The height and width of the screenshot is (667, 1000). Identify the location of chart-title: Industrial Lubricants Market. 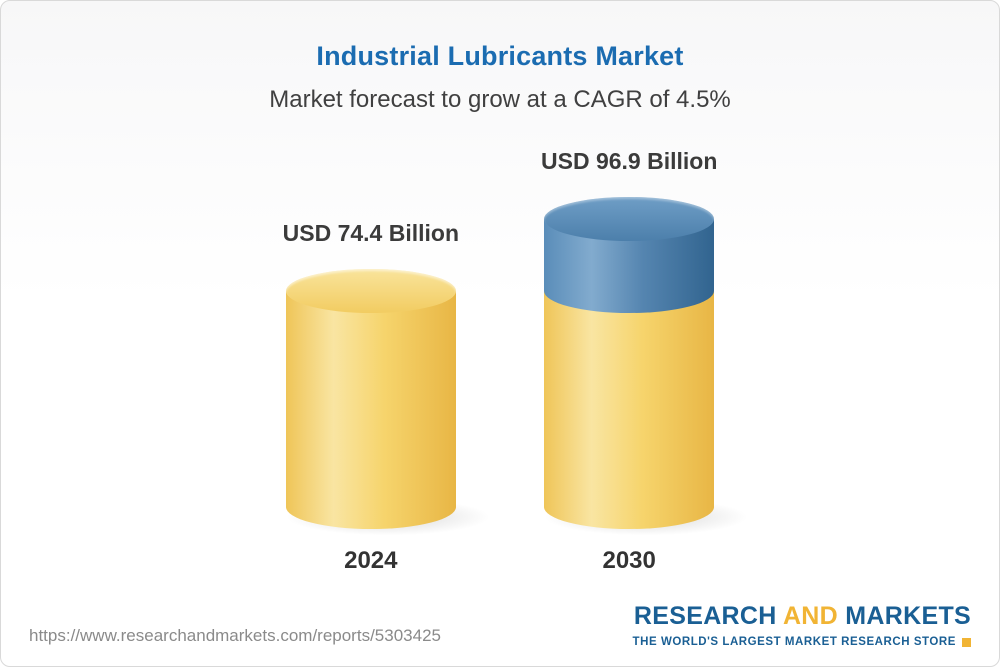
(500, 56).